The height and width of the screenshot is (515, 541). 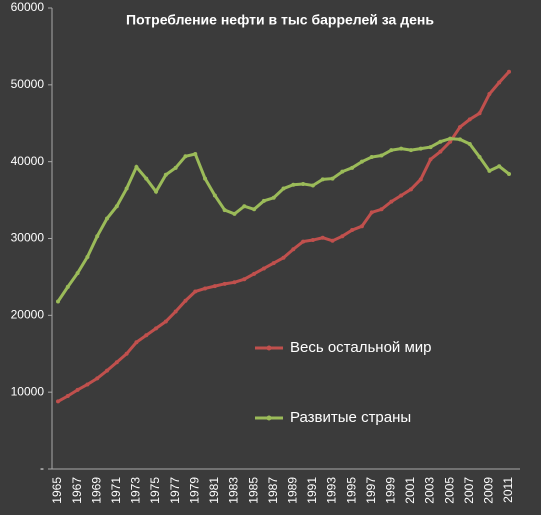 What do you see at coordinates (273, 490) in the screenshot?
I see `x-tick-label: 1987` at bounding box center [273, 490].